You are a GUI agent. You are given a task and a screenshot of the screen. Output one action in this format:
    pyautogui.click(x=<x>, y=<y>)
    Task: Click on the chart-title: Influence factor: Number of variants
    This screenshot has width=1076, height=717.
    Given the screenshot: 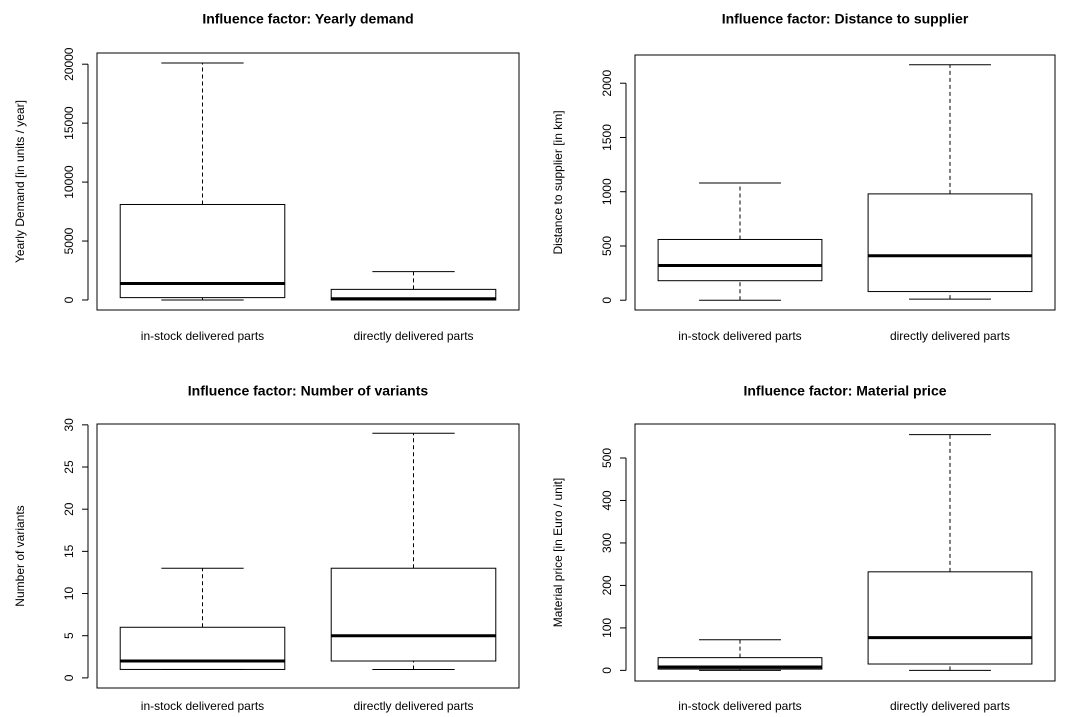 What is the action you would take?
    pyautogui.click(x=308, y=391)
    